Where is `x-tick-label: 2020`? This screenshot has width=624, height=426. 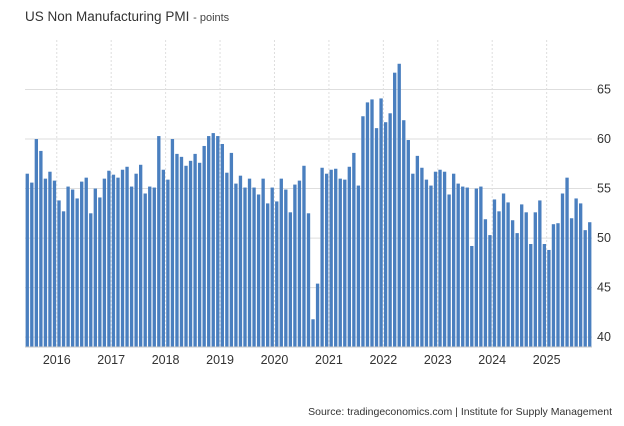
x-tick-label: 2020 is located at coordinates (275, 360).